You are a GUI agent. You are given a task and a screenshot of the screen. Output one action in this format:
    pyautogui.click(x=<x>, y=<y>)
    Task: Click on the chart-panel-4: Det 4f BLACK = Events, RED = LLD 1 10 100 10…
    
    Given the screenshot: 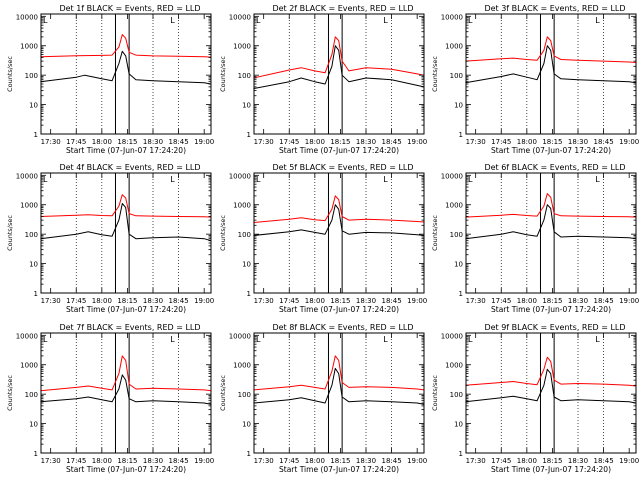 What is the action you would take?
    pyautogui.click(x=110, y=238)
    